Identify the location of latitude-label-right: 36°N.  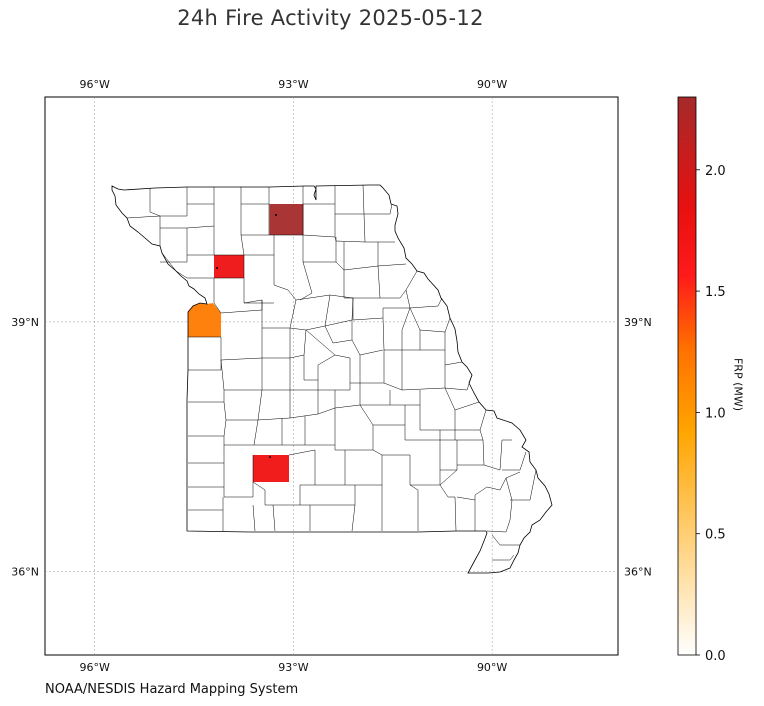
(638, 572).